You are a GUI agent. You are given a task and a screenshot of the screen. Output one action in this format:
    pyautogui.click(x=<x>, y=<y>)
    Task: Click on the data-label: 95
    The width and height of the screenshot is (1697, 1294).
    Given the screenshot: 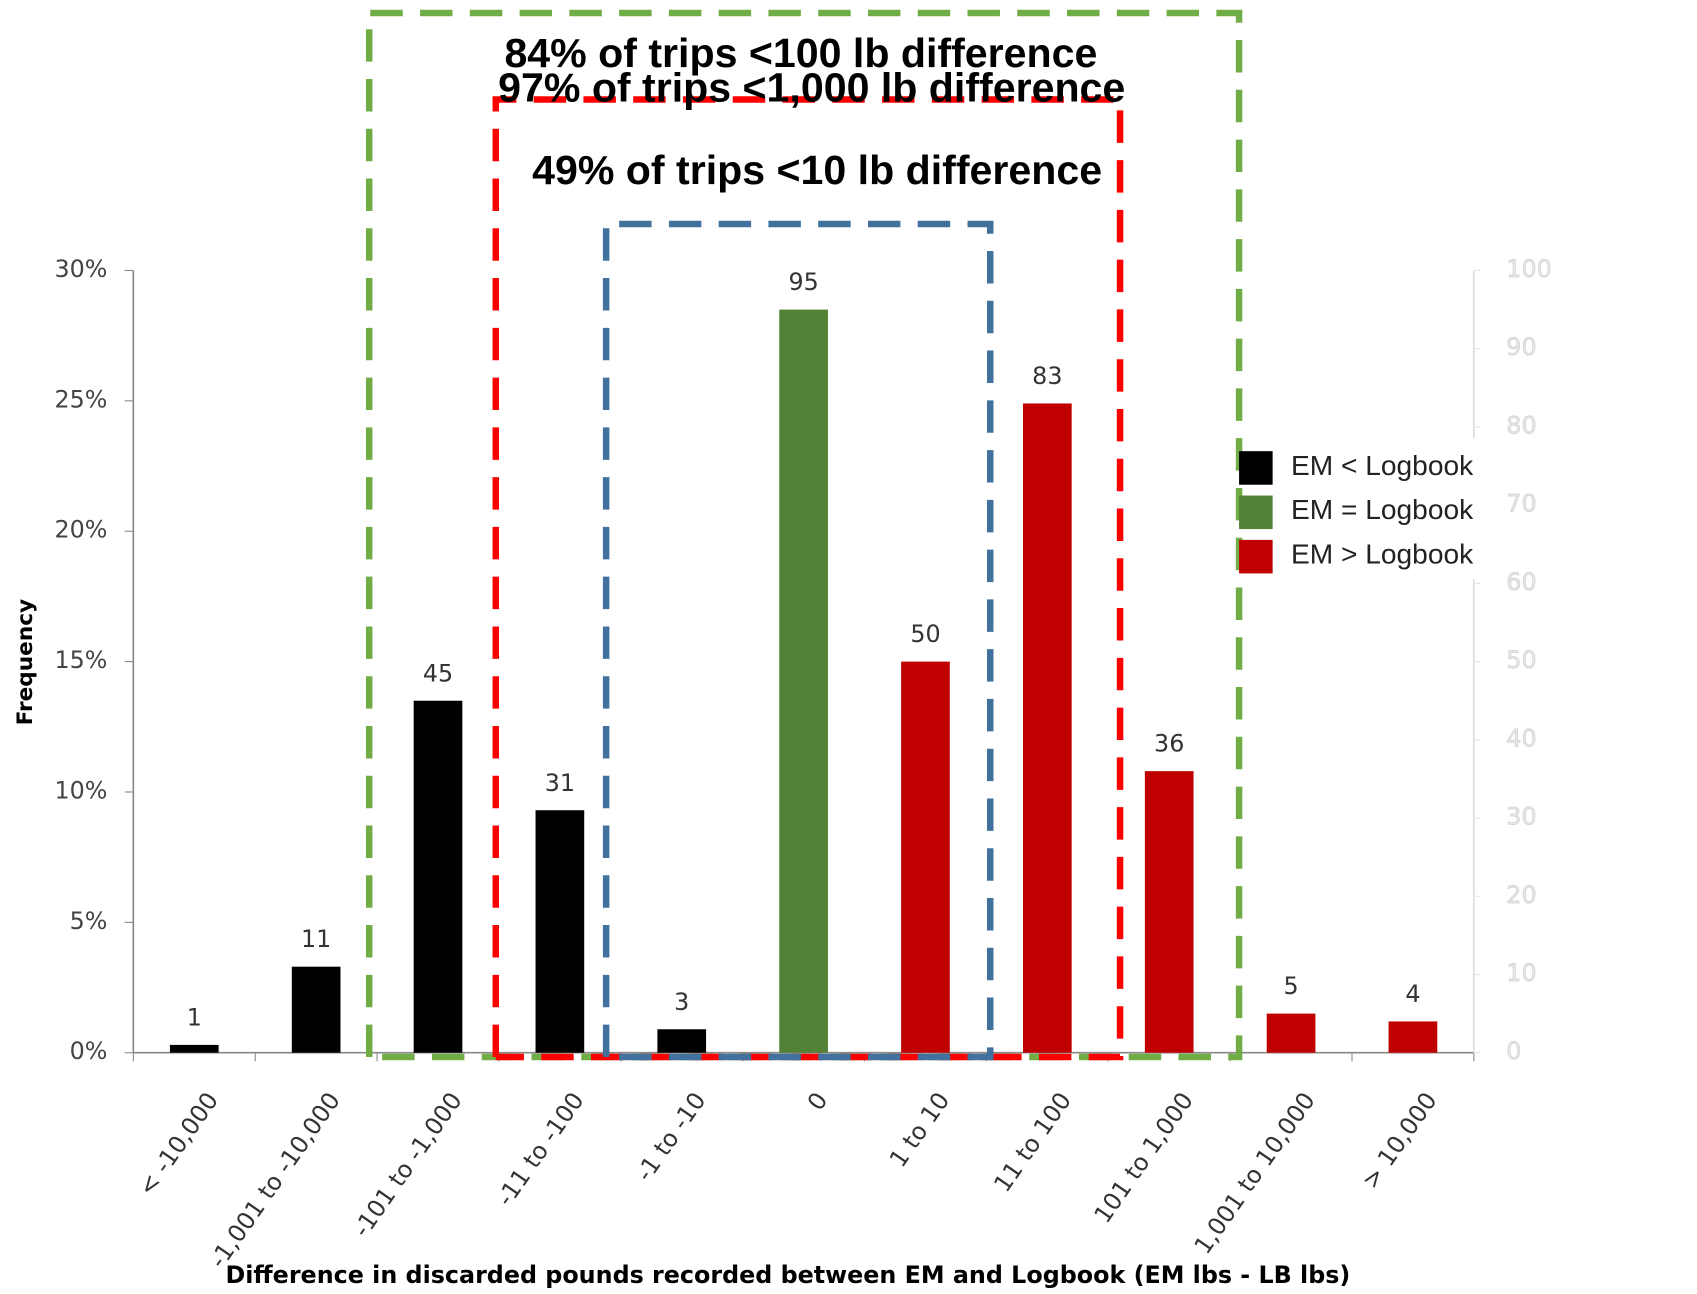 What is the action you would take?
    pyautogui.click(x=803, y=282)
    